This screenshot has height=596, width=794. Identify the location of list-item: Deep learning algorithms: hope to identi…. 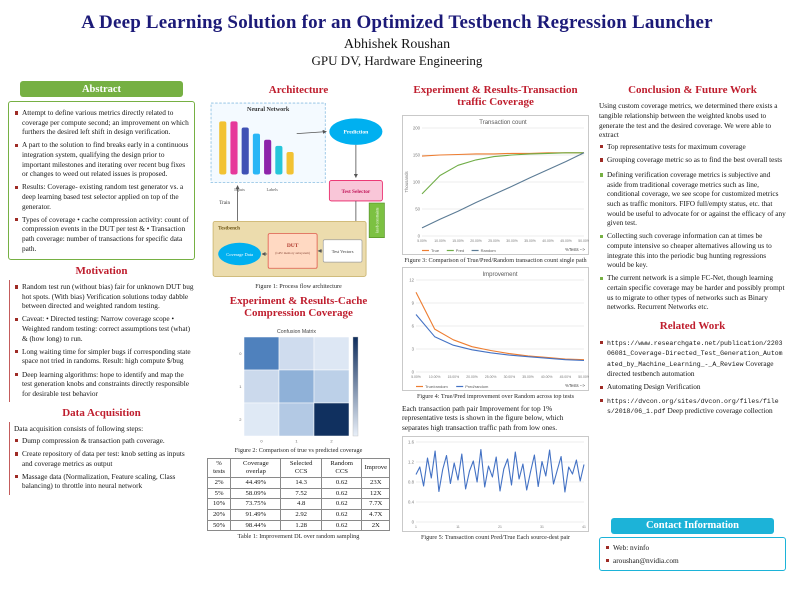
(104, 384).